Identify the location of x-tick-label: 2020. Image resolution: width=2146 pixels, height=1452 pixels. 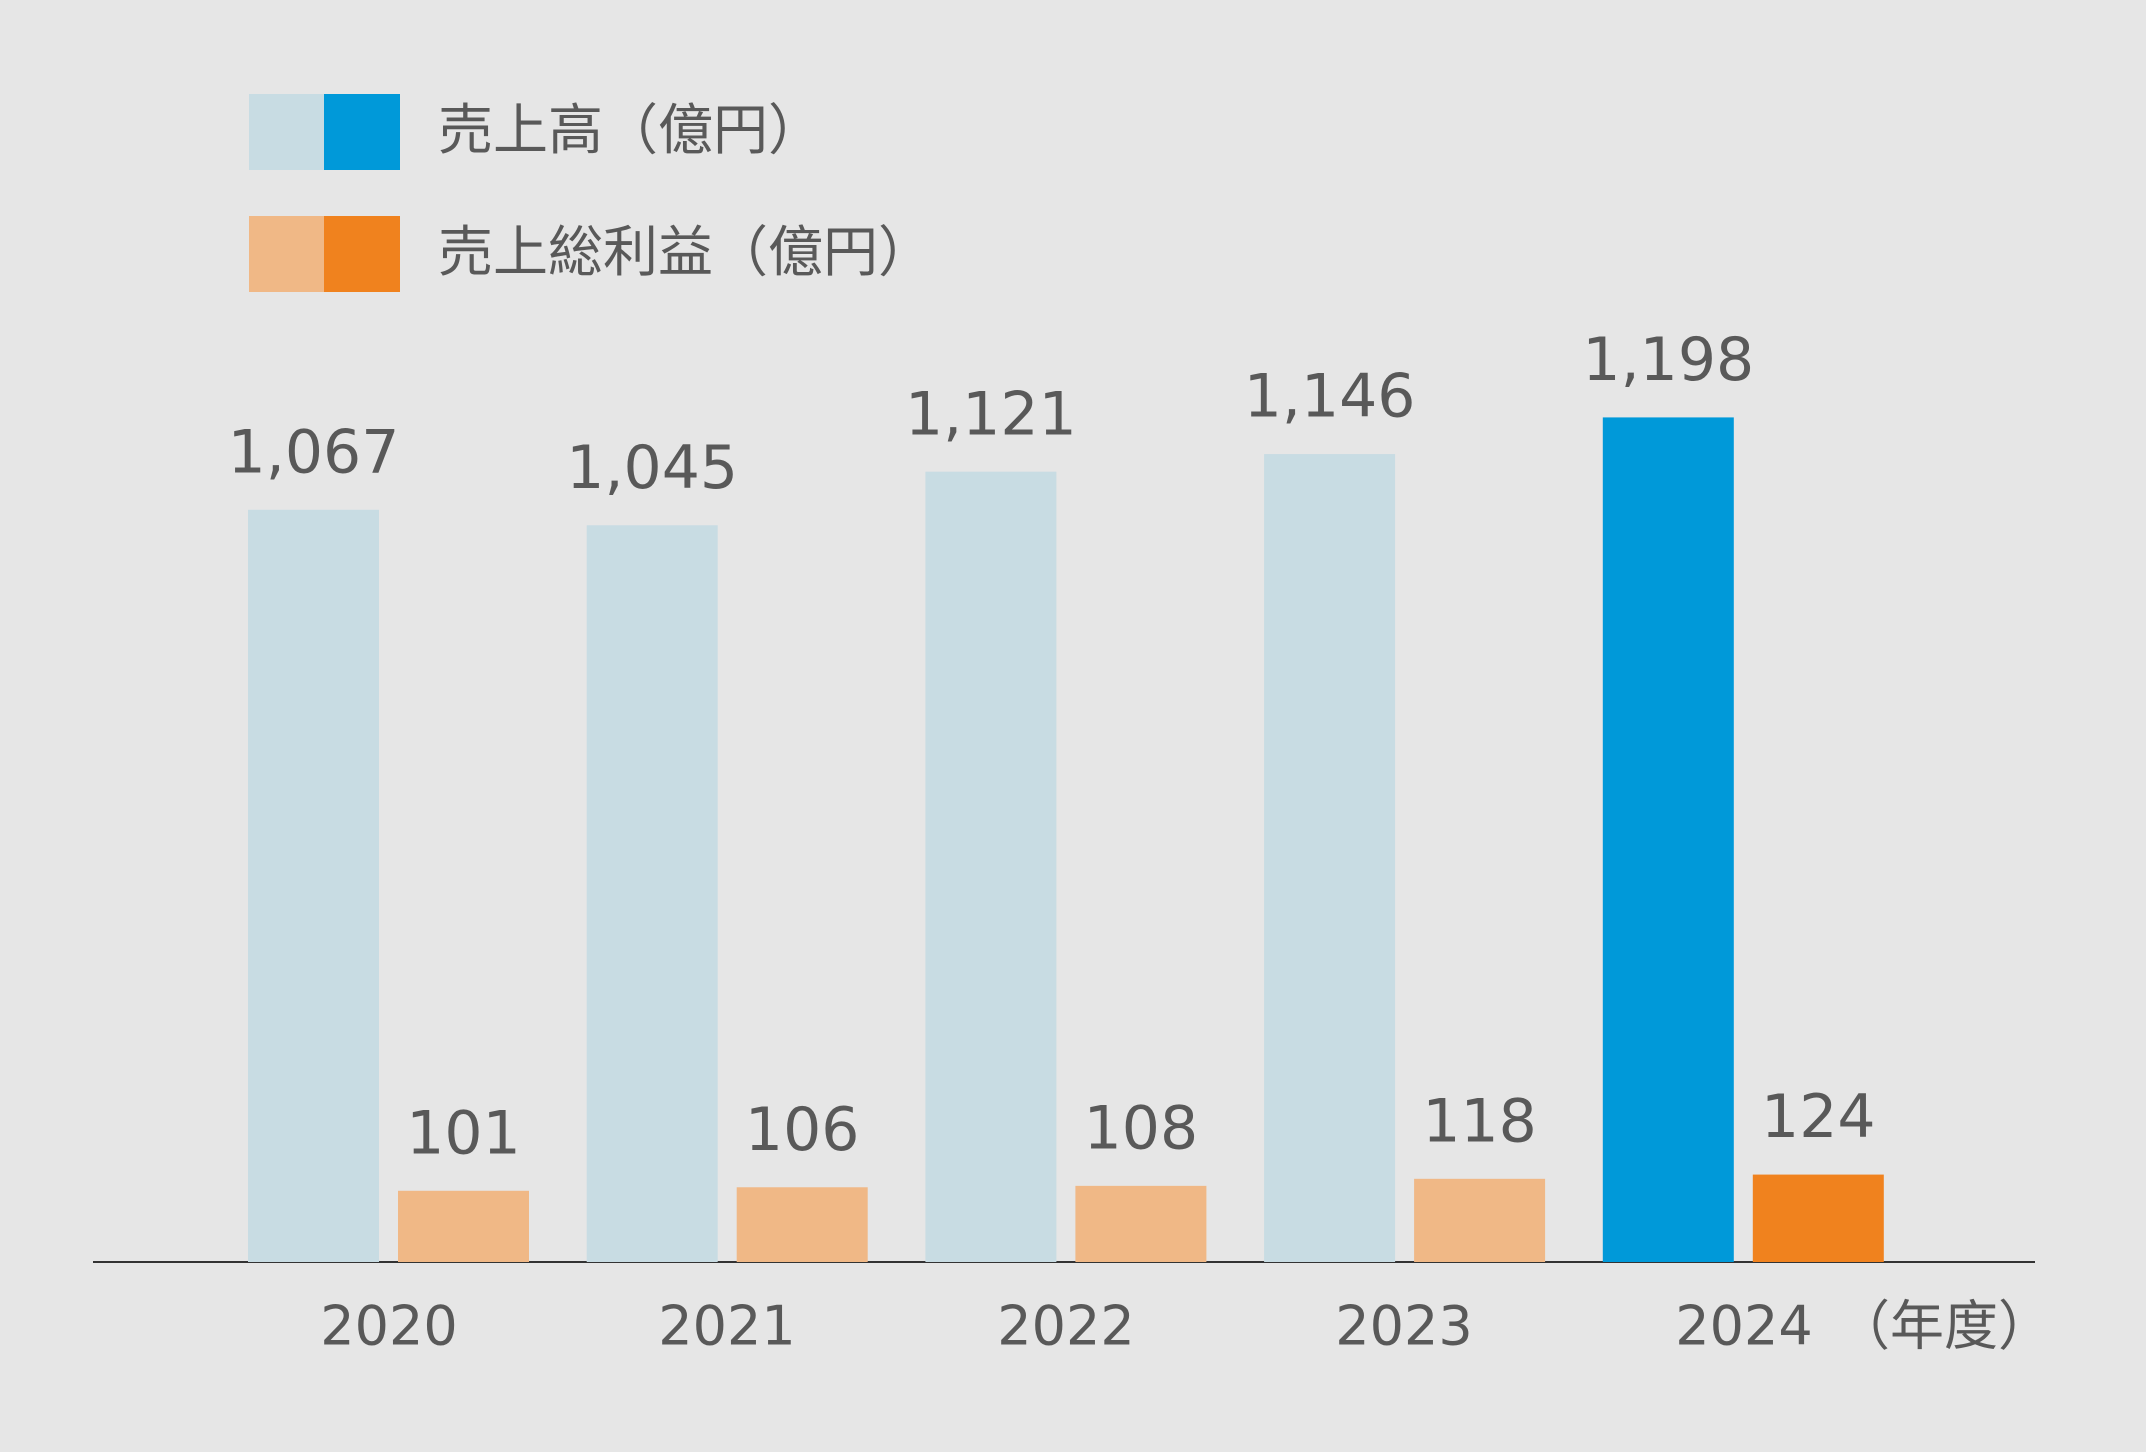
(388, 1326).